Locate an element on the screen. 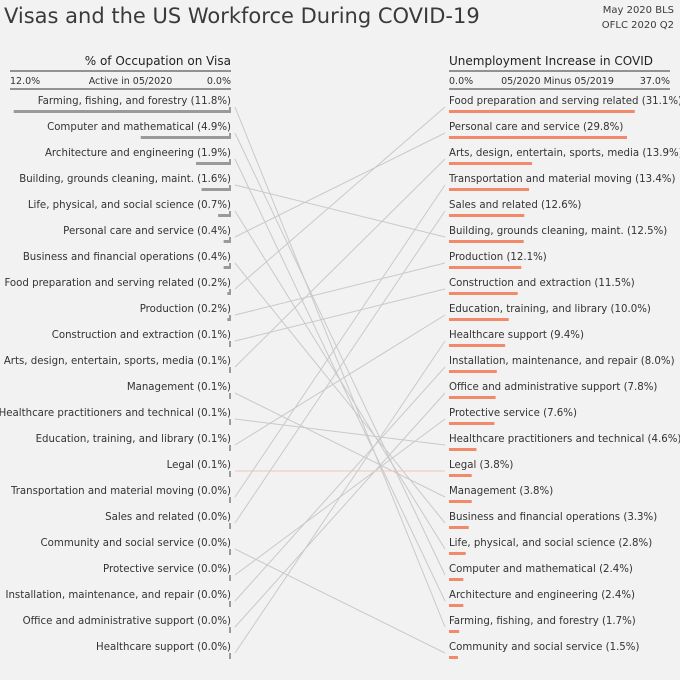 Image resolution: width=680 pixels, height=680 pixels. unemployment-row-label: Production (12.1%) is located at coordinates (498, 257).